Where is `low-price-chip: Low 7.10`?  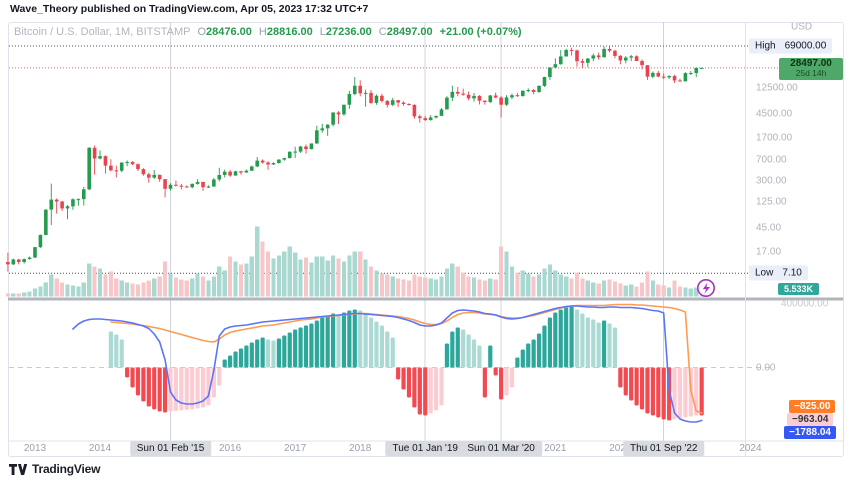
low-price-chip: Low 7.10 is located at coordinates (778, 273).